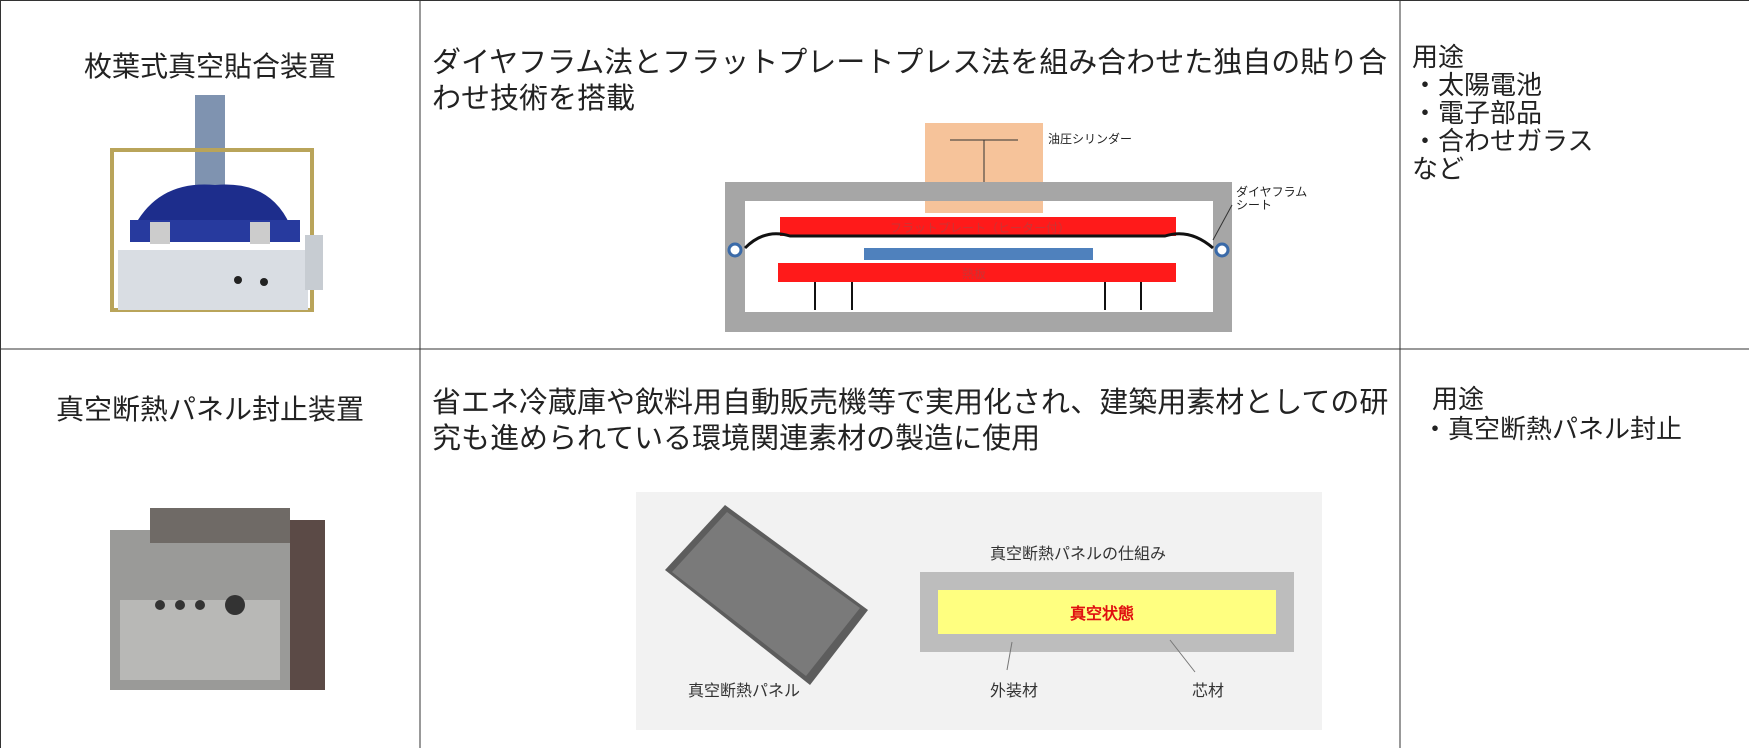 This screenshot has height=748, width=1749. What do you see at coordinates (1438, 170) in the screenshot?
I see `usage-suffix: など` at bounding box center [1438, 170].